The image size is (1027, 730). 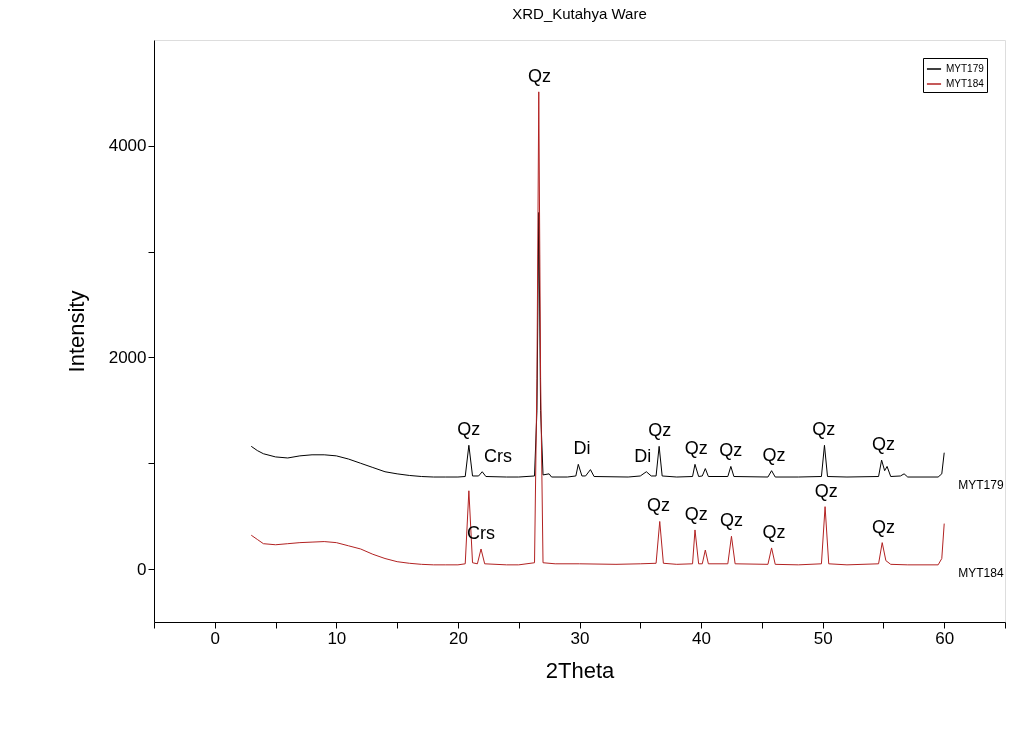 I want to click on y-axis-title: Intensity, so click(x=76, y=331).